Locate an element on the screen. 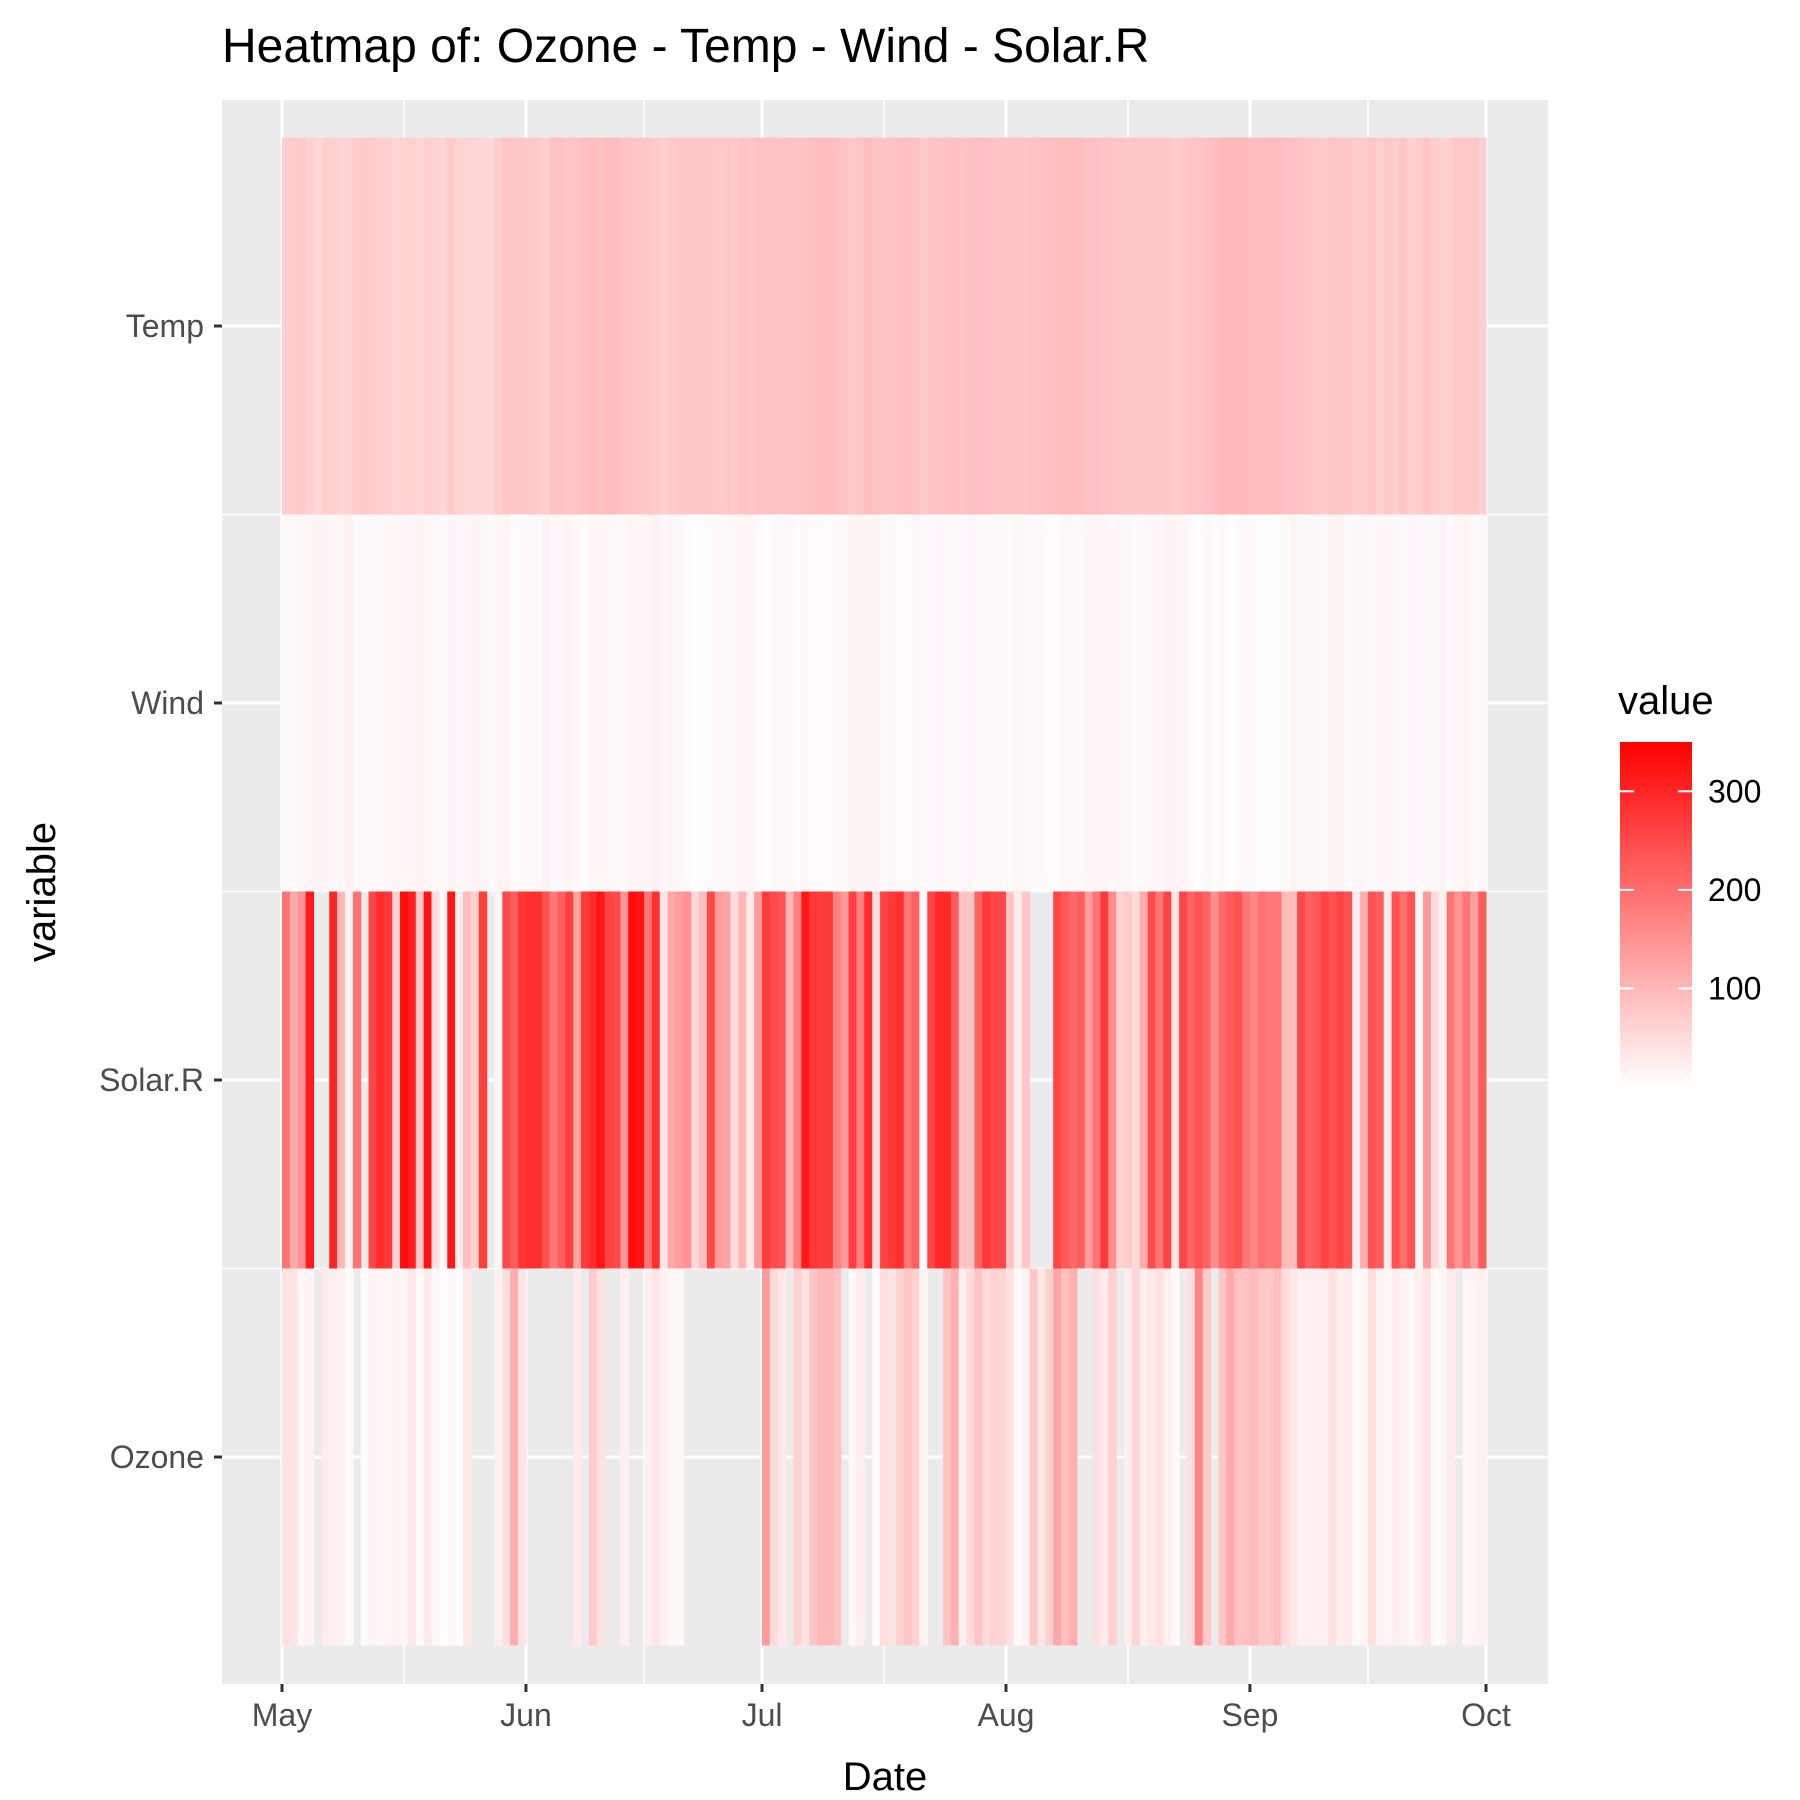  y-tick-label: Temp is located at coordinates (165, 326).